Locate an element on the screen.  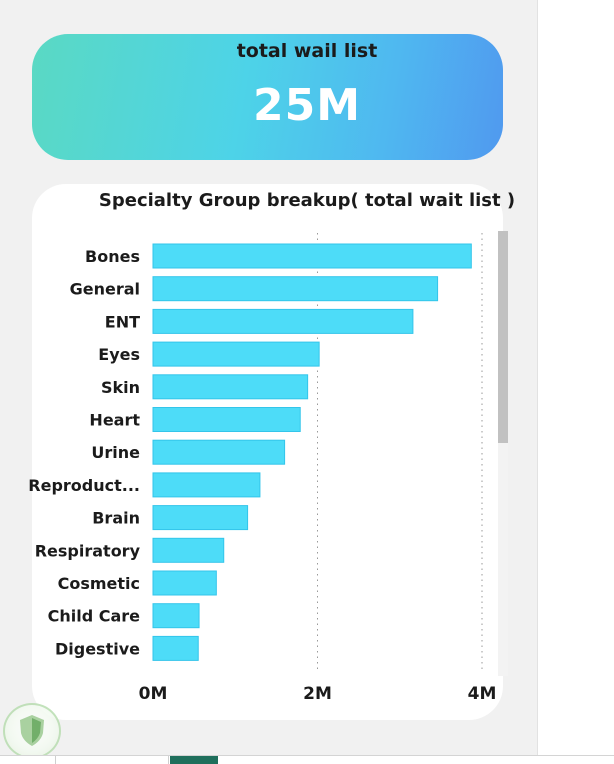
watermark-logo is located at coordinates (32, 731).